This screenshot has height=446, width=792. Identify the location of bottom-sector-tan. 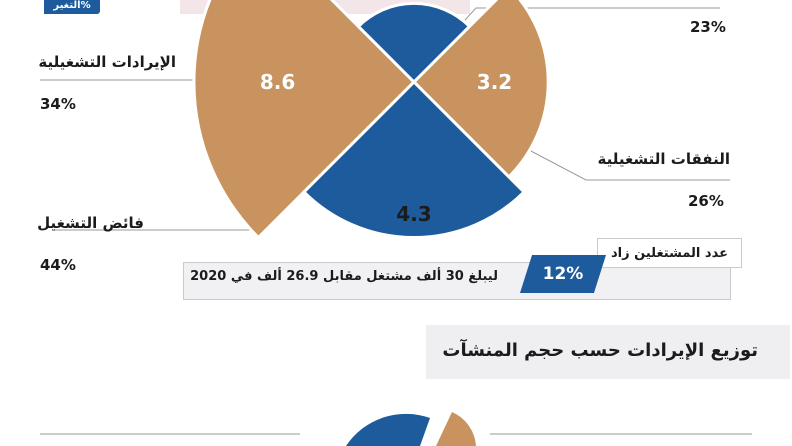
(456, 429).